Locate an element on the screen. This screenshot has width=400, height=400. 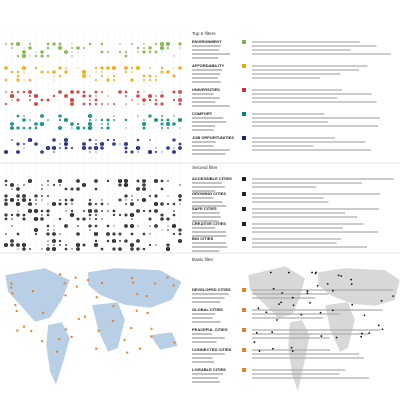
group-title: ENVIRONMENT is located at coordinates (207, 41).